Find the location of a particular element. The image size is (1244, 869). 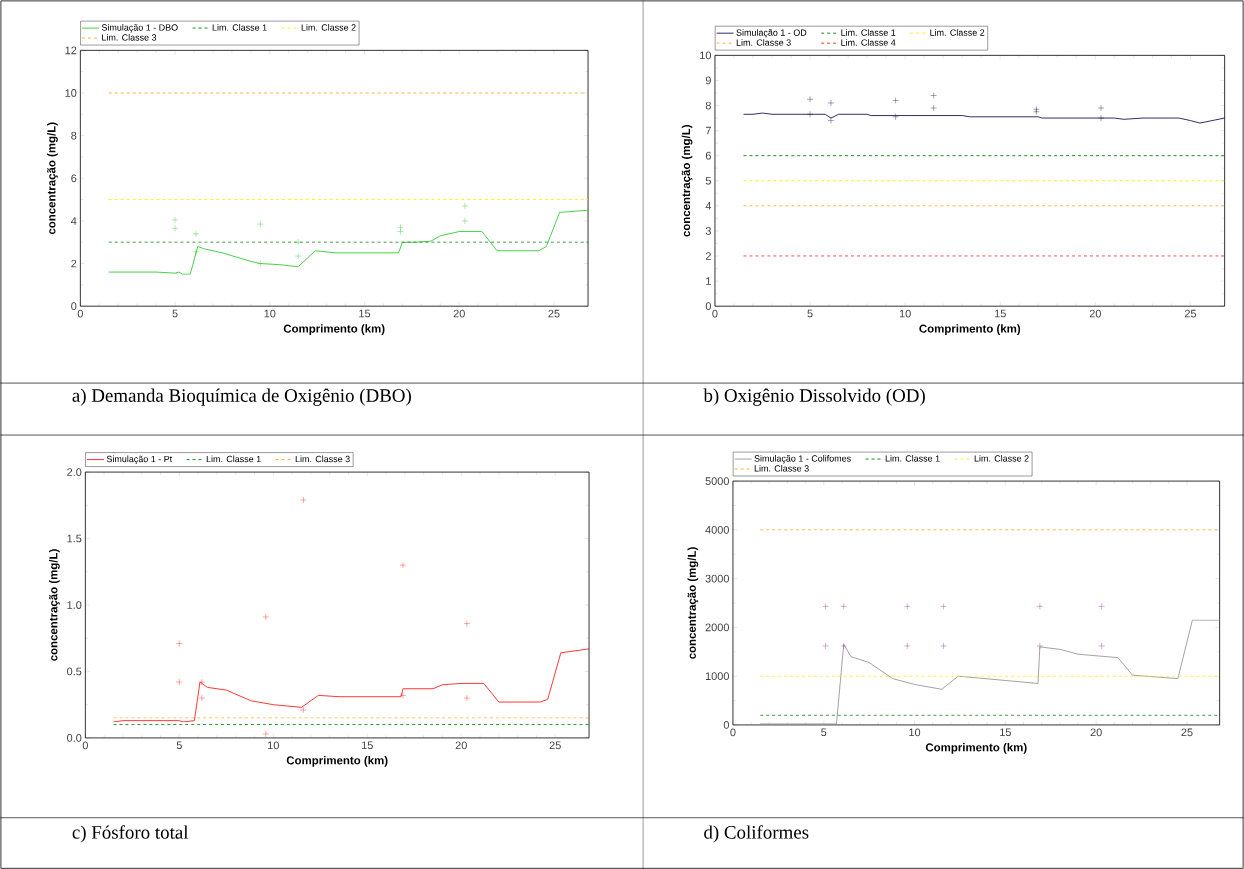

legend-label: Simulação 1 - OD is located at coordinates (771, 33).